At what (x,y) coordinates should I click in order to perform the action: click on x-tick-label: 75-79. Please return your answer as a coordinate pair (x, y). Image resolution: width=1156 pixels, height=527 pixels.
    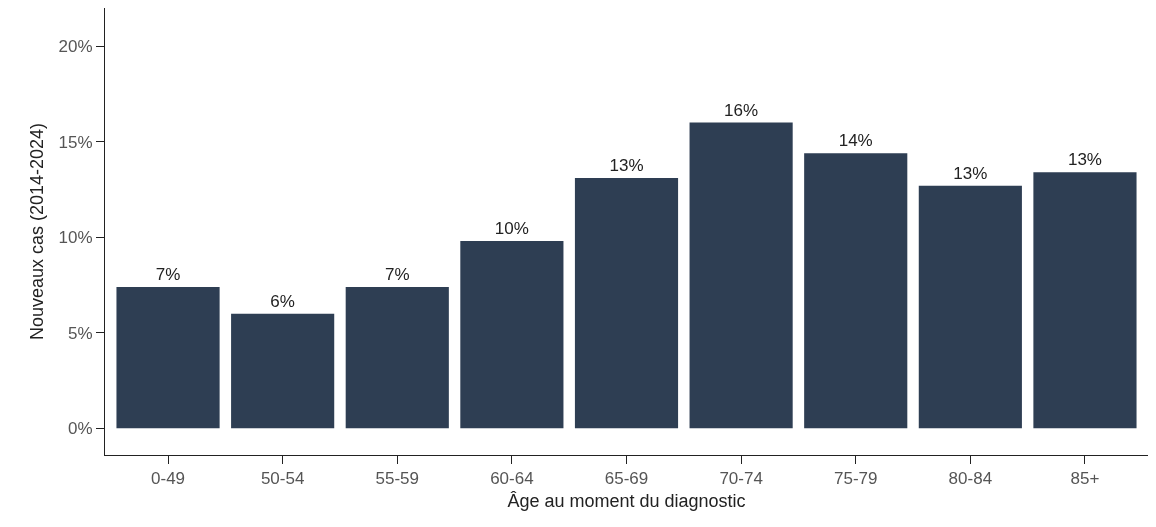
    Looking at the image, I should click on (855, 479).